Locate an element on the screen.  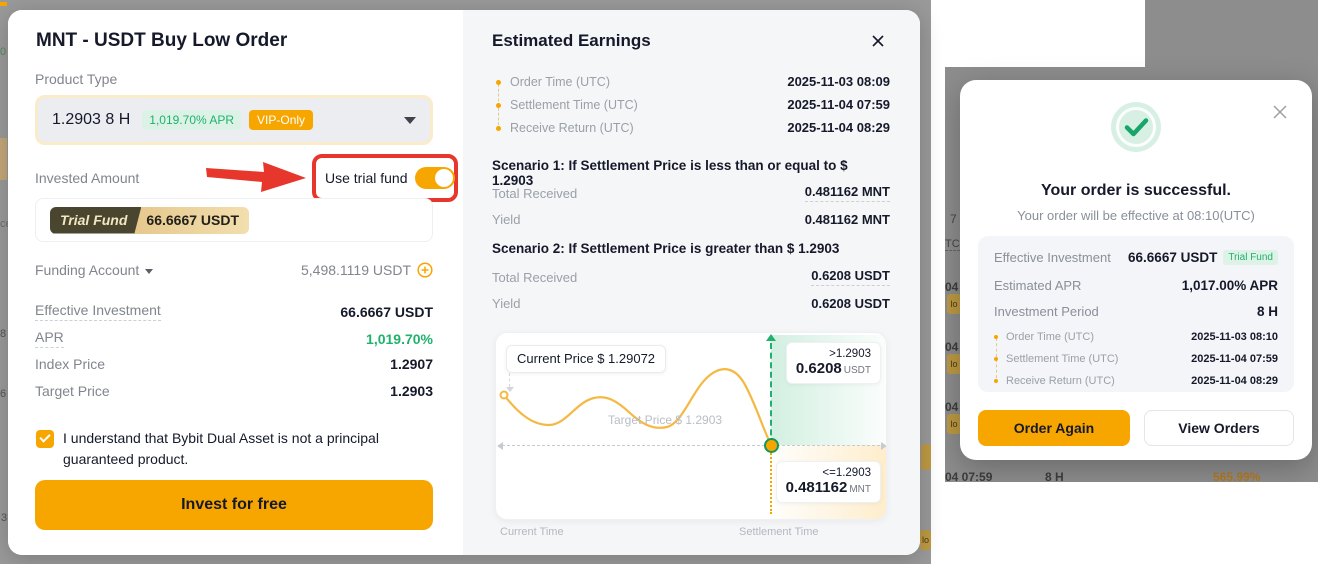
product-type-label: Product Type is located at coordinates (76, 79).